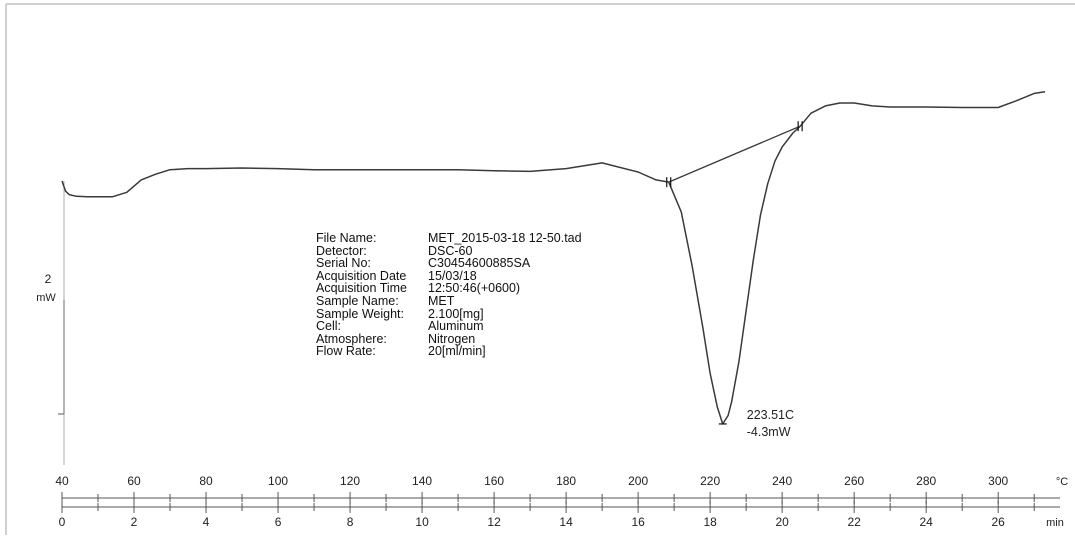 This screenshot has width=1075, height=540. What do you see at coordinates (278, 522) in the screenshot?
I see `time-tick-label: 6` at bounding box center [278, 522].